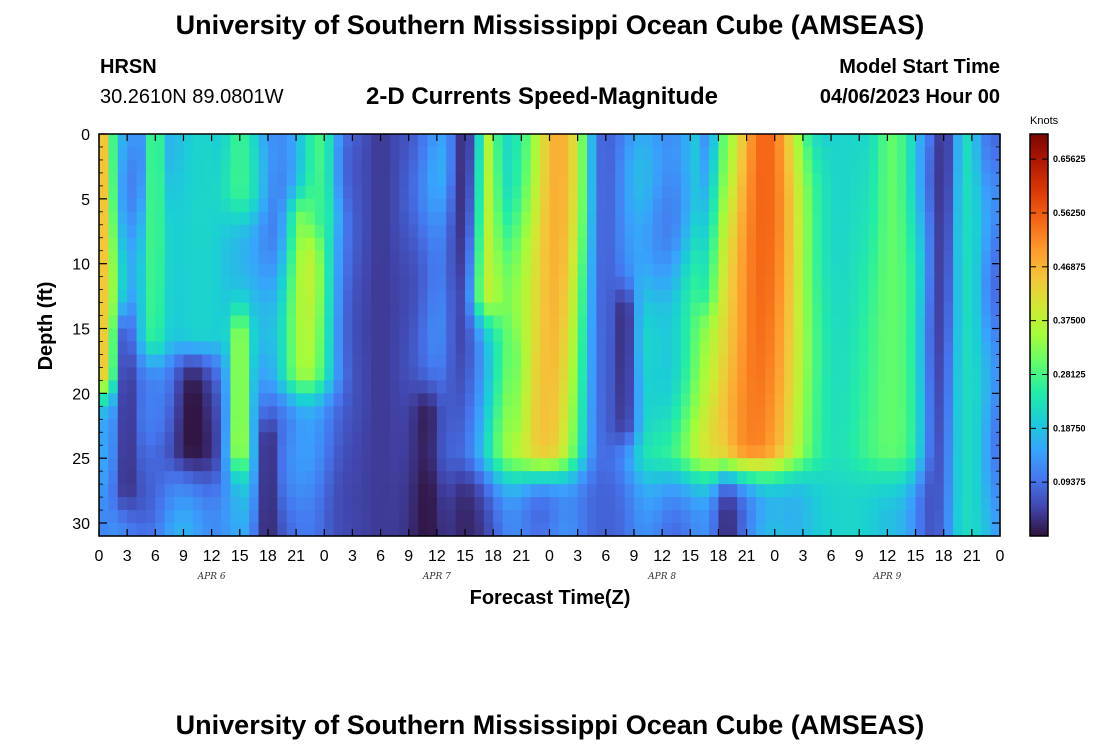  What do you see at coordinates (465, 556) in the screenshot?
I see `x-tick-label: 15` at bounding box center [465, 556].